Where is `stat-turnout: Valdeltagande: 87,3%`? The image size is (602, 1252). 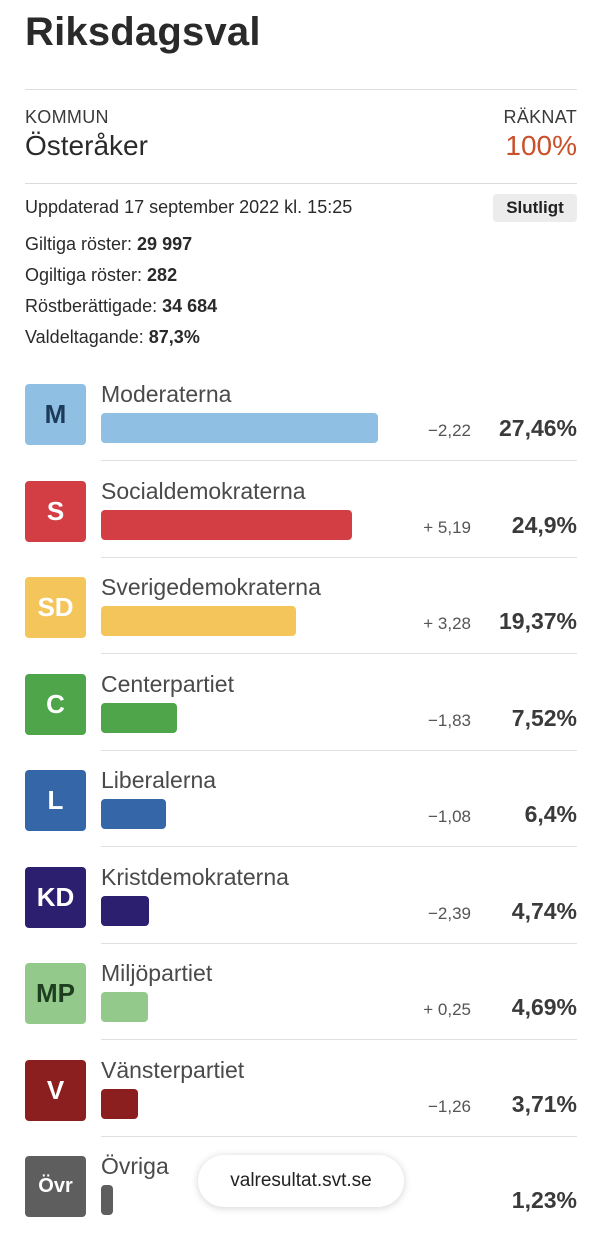 stat-turnout: Valdeltagande: 87,3% is located at coordinates (112, 337).